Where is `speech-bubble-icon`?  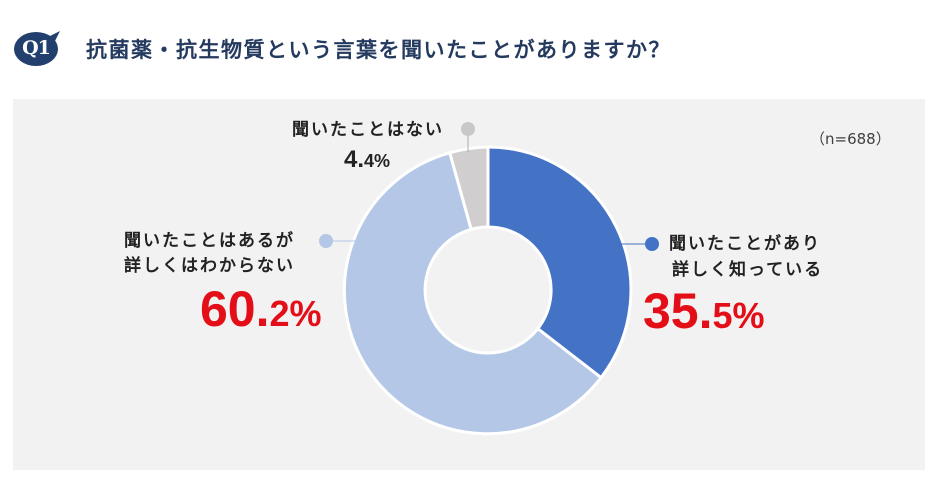 speech-bubble-icon is located at coordinates (37, 48).